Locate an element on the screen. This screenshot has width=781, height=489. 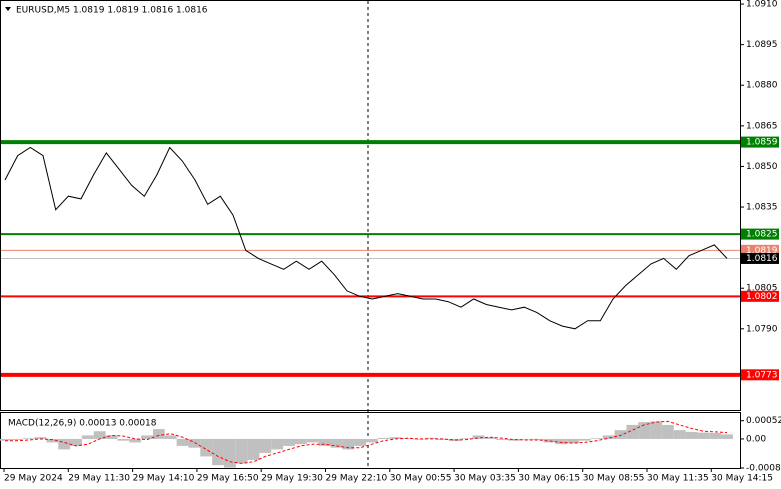
y-tick-label: 0.00 is located at coordinates (756, 439).